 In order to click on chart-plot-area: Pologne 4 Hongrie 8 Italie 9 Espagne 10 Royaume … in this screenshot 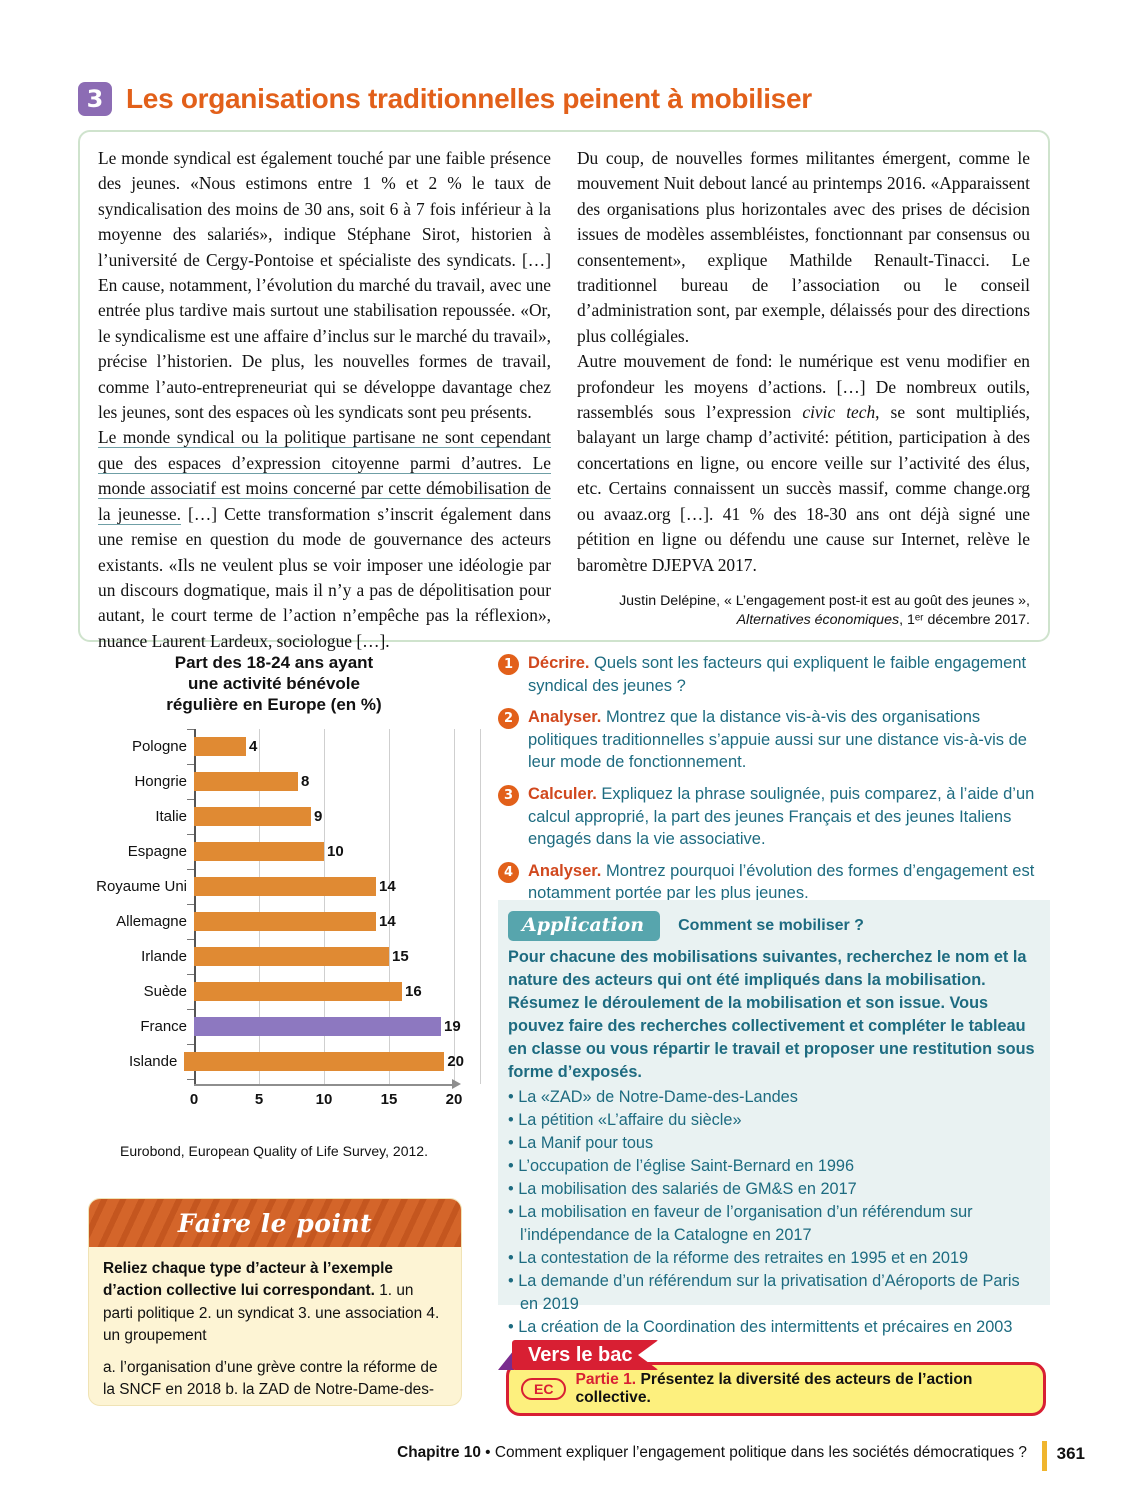, I will do `click(282, 919)`.